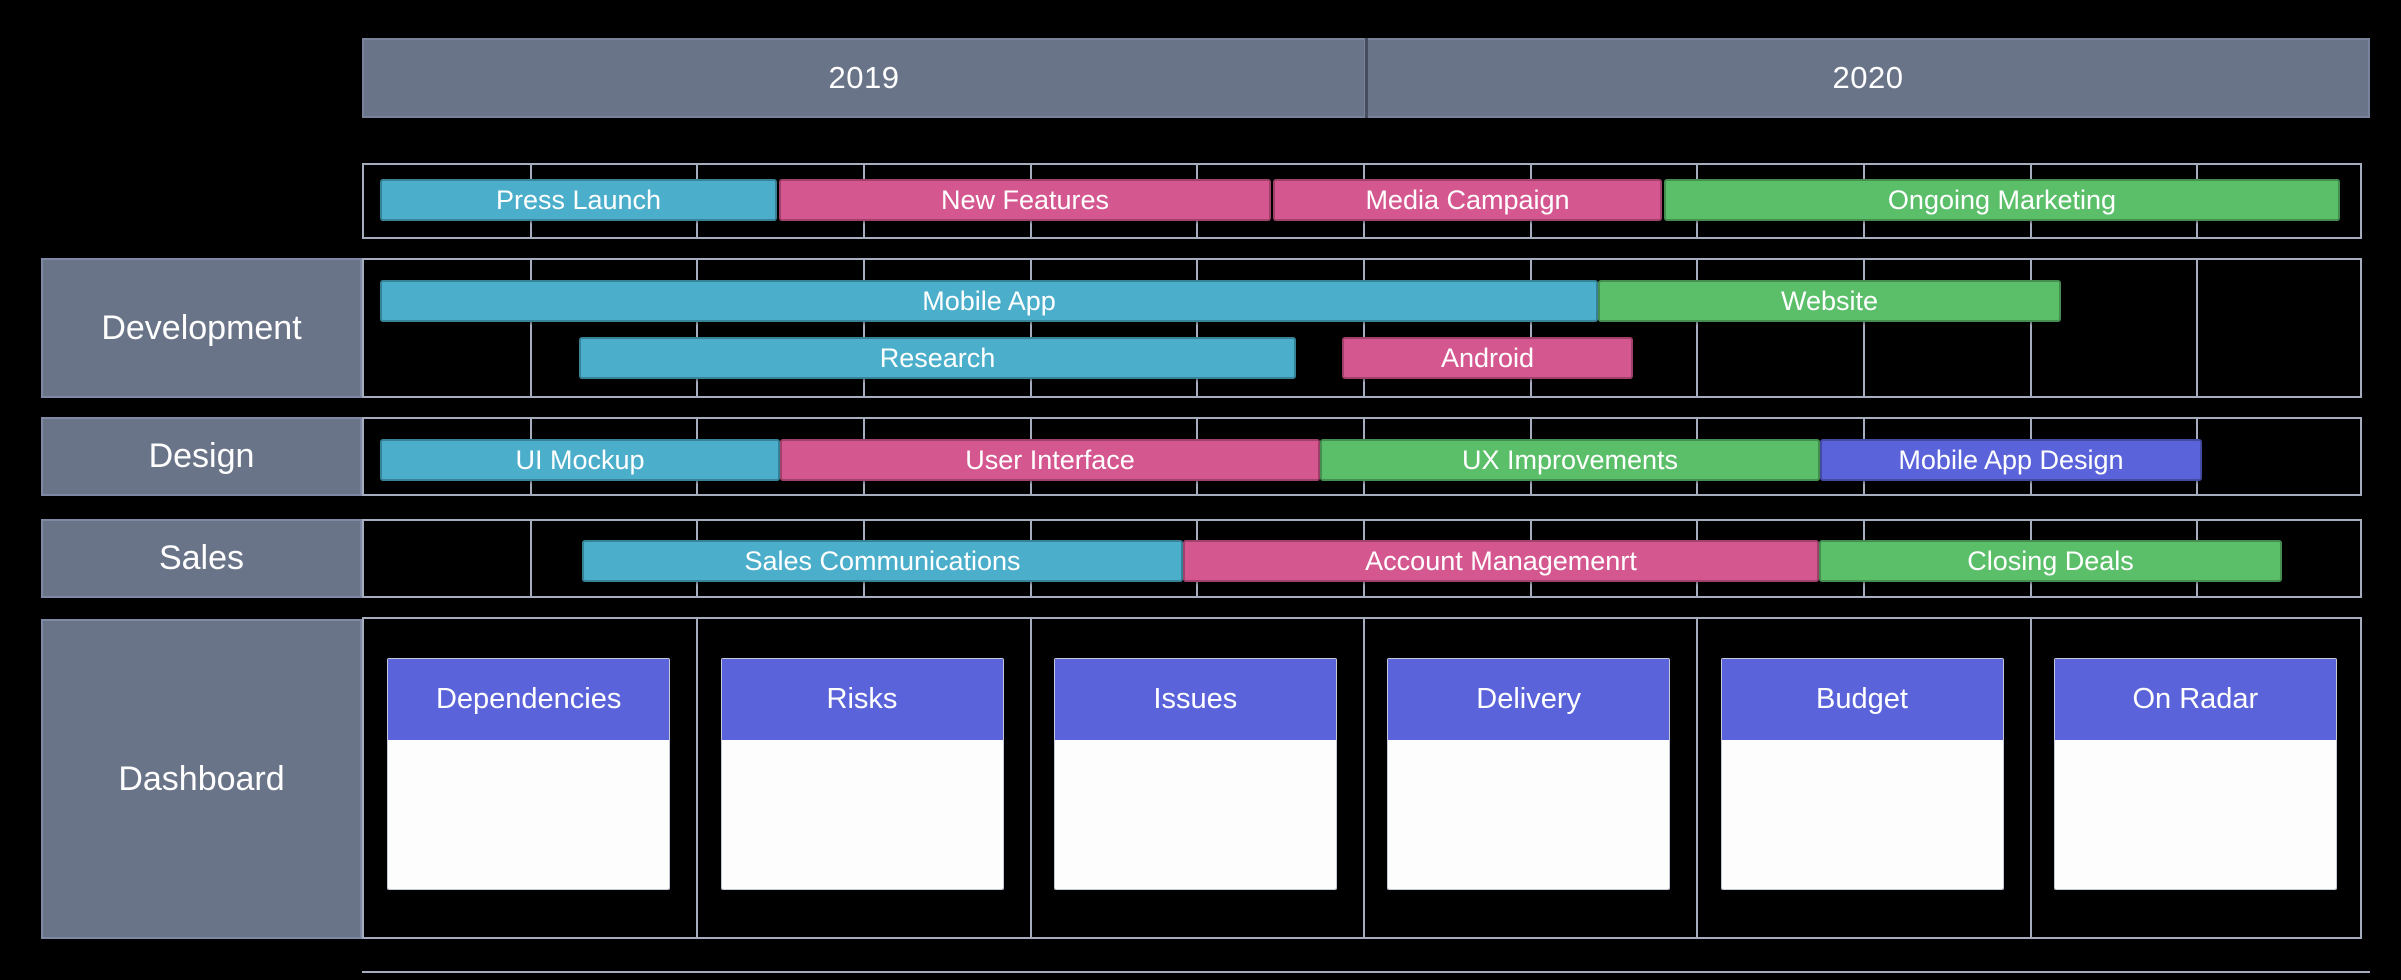 This screenshot has width=2401, height=980. I want to click on card-title-bar: Delivery, so click(1529, 699).